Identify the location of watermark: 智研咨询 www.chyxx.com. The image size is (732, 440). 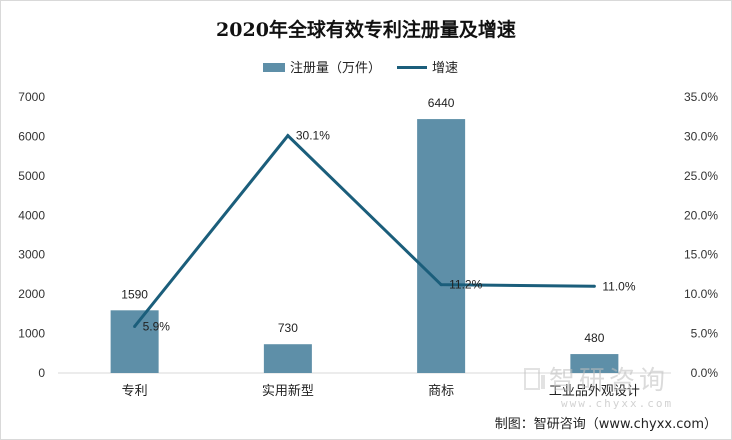
(598, 388).